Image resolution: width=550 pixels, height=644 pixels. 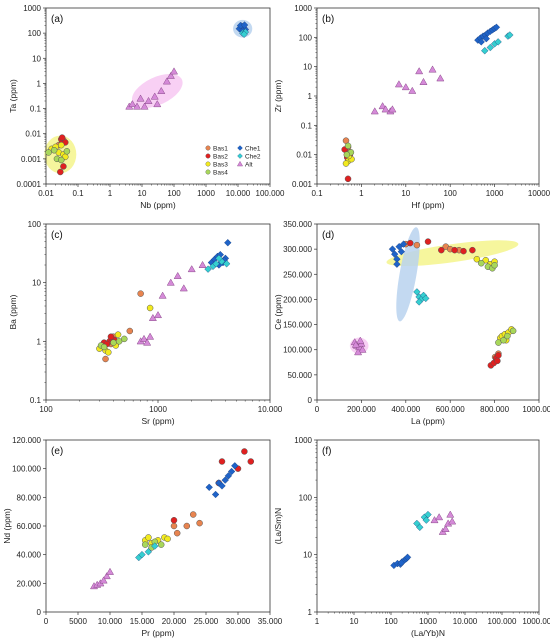 What do you see at coordinates (270, 621) in the screenshot?
I see `x-tick-label: 35.000` at bounding box center [270, 621].